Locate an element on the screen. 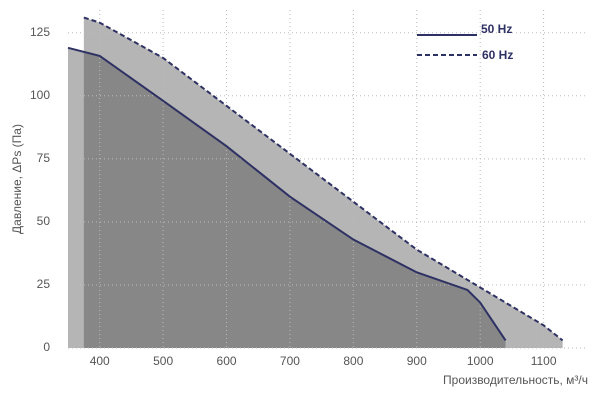 The width and height of the screenshot is (606, 409). y-tick-label: 0 is located at coordinates (46, 347).